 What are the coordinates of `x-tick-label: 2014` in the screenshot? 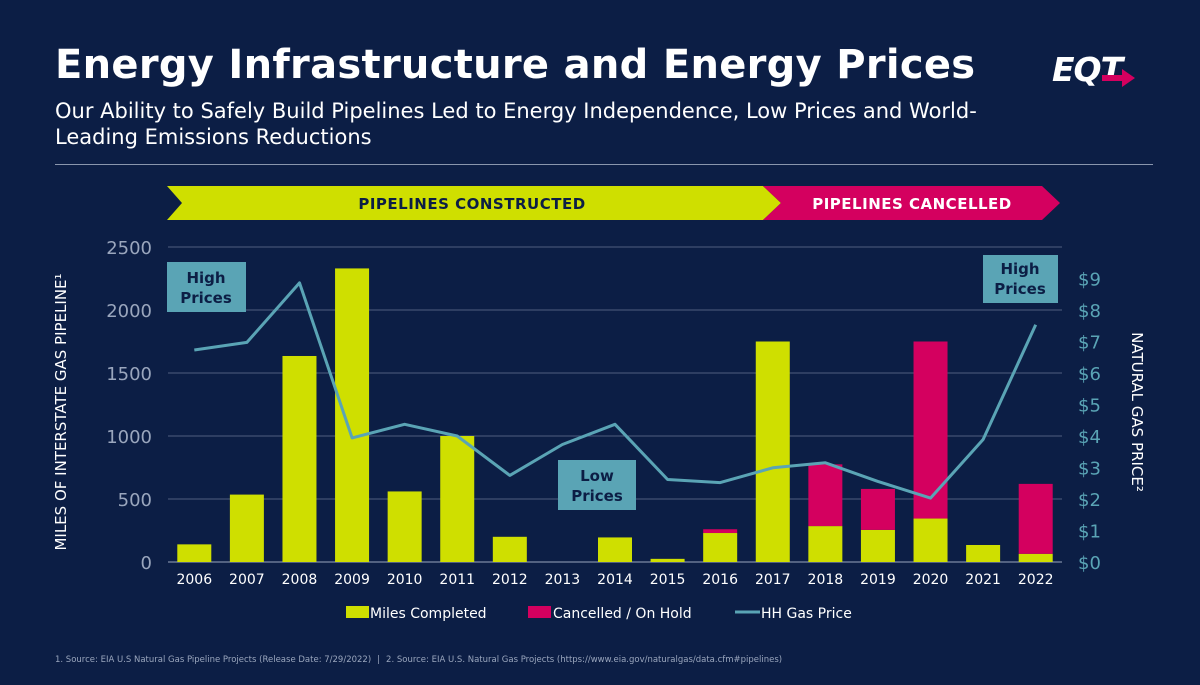 It's located at (615, 580).